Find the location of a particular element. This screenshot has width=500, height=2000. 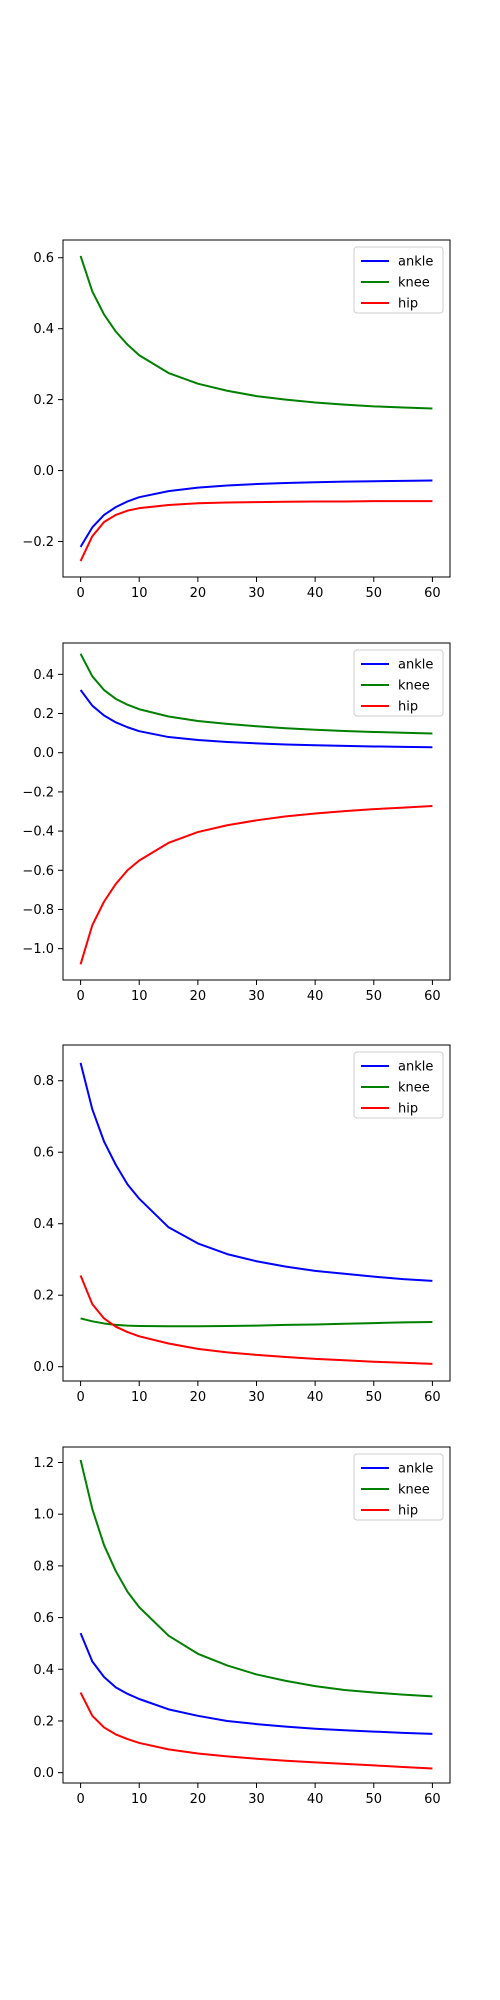

y-tick-label: 1.0 is located at coordinates (43, 1515).